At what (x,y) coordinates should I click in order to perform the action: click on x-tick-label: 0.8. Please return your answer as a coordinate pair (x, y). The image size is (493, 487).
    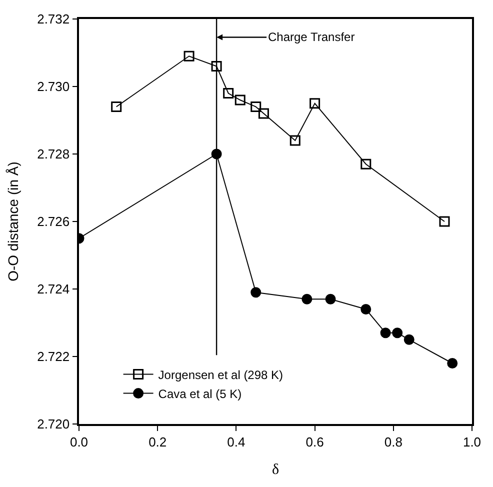
    Looking at the image, I should click on (393, 442).